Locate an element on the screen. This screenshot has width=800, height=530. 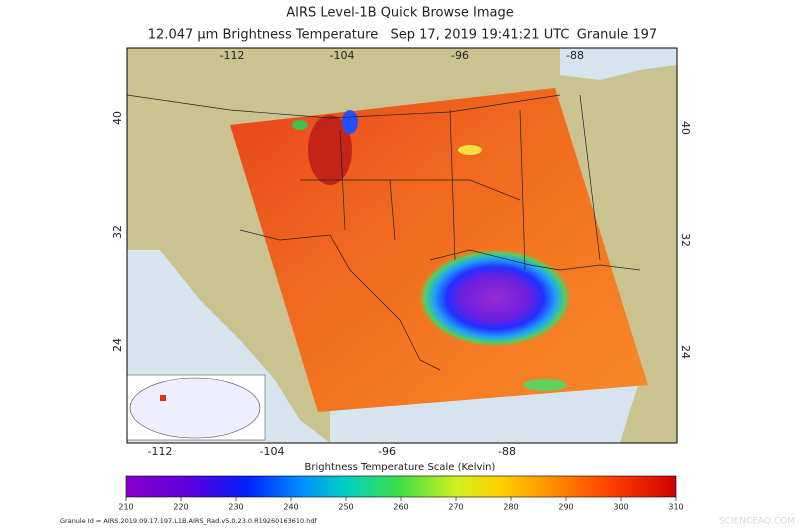
colorbar-tick-label: 300 is located at coordinates (620, 507).